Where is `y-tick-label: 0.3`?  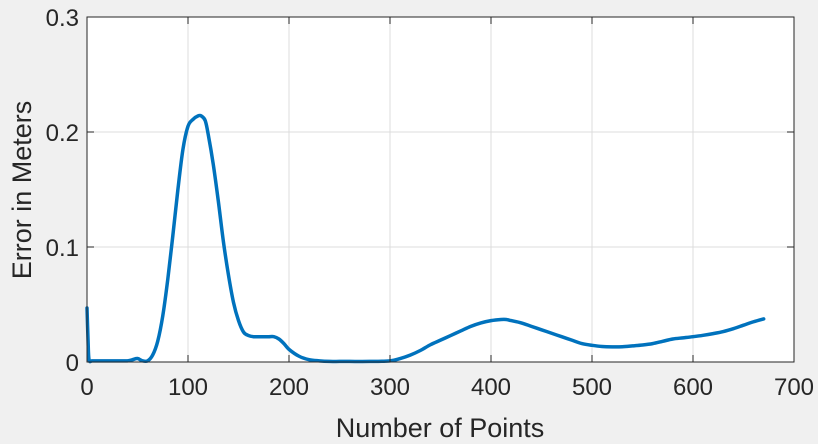
y-tick-label: 0.3 is located at coordinates (62, 18).